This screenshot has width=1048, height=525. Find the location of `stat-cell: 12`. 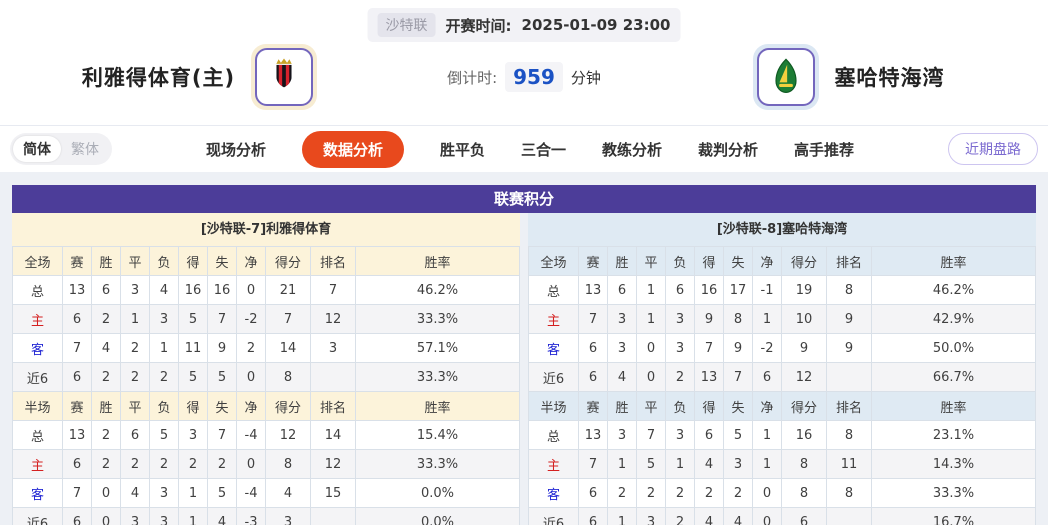

stat-cell: 12 is located at coordinates (288, 435).